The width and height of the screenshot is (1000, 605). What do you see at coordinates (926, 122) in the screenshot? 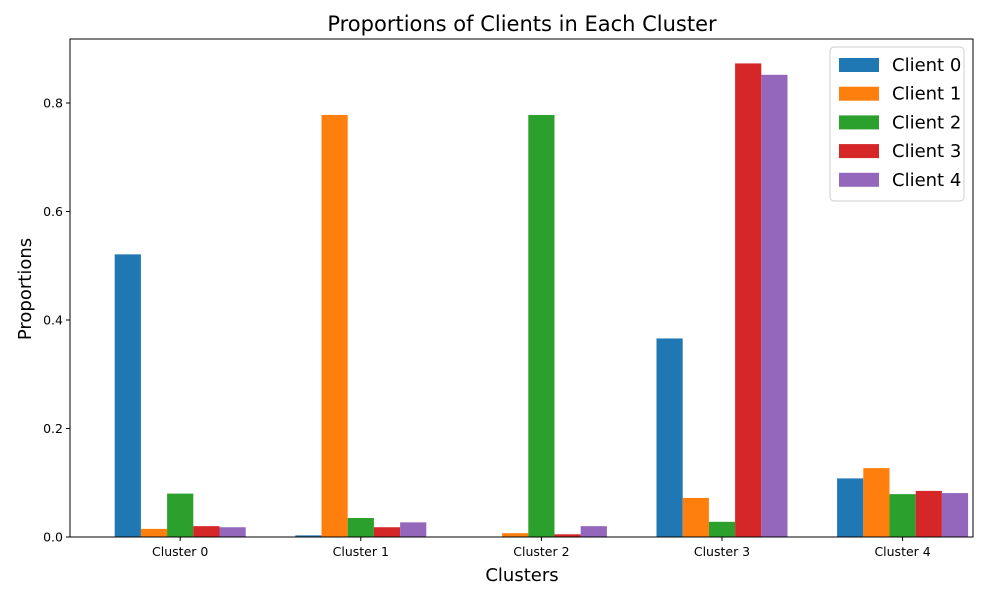
I see `legend-label: Client 2` at bounding box center [926, 122].